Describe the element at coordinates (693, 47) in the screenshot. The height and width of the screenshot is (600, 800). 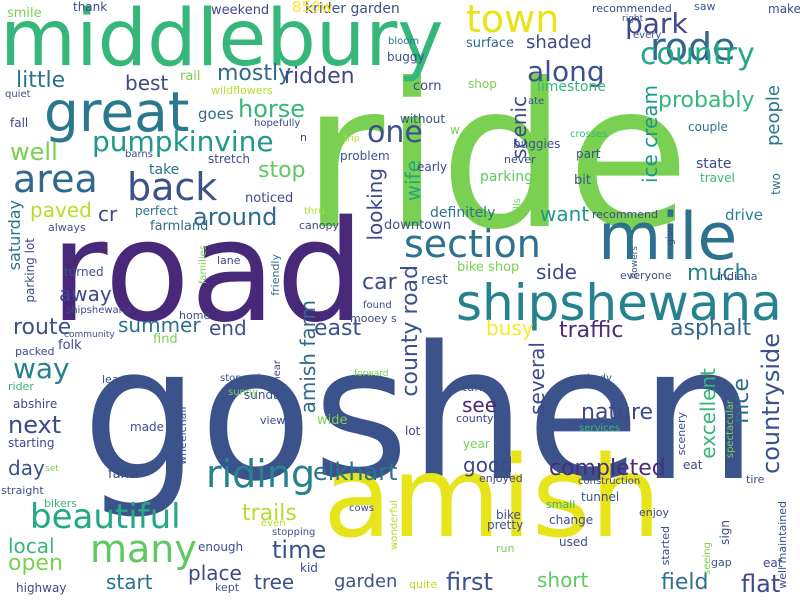
I see `word-rode: rode` at that location.